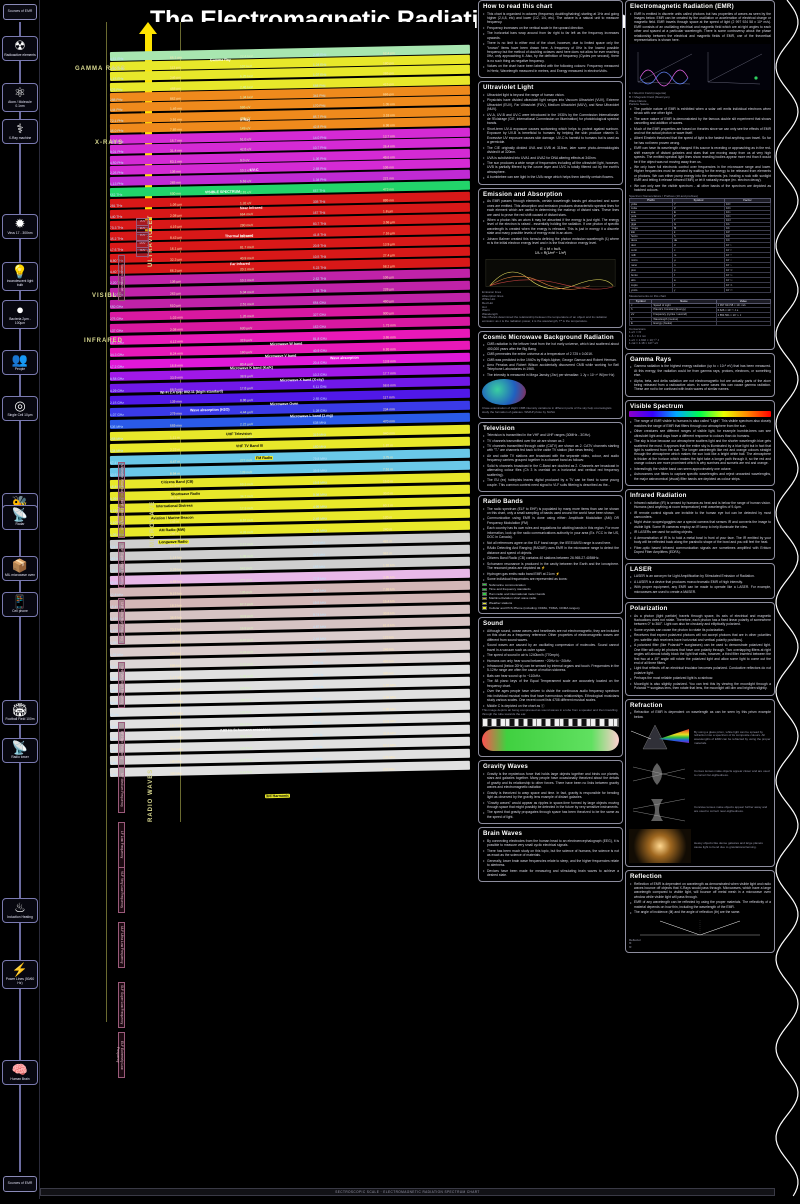 This screenshot has width=800, height=1204. Describe the element at coordinates (142, 223) in the screenshot. I see `spectrum-subband-bracket: VUV` at that location.